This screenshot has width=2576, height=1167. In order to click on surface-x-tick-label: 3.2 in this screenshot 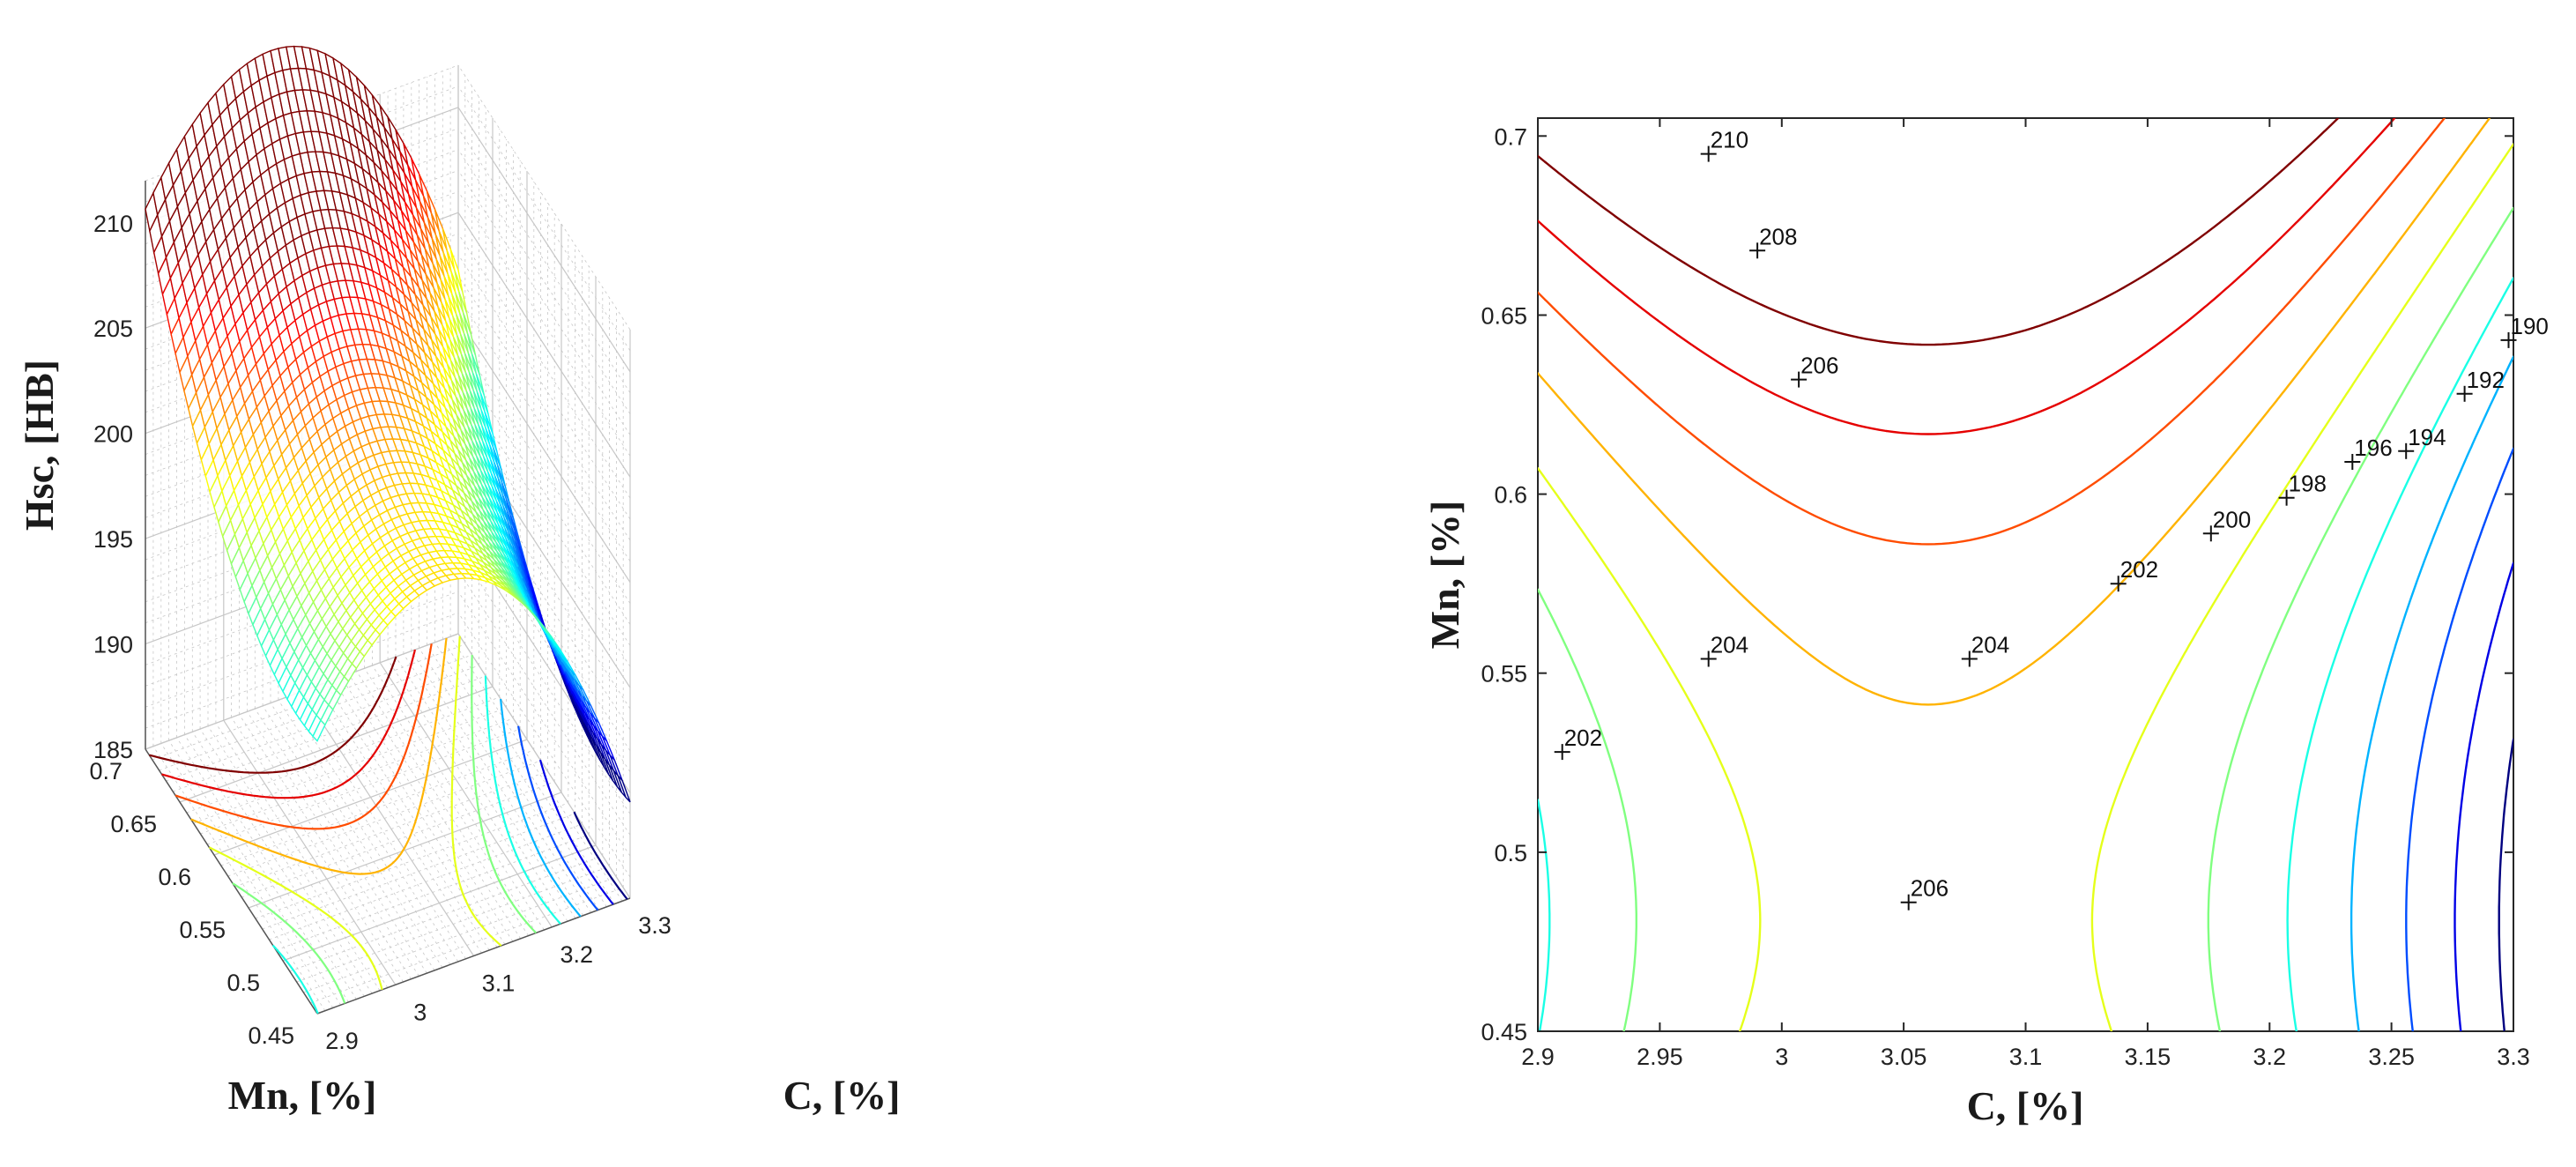, I will do `click(577, 954)`.